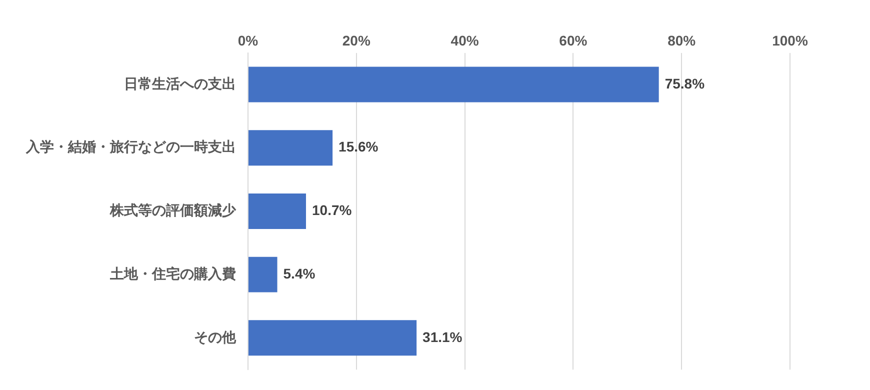 This screenshot has width=870, height=390. What do you see at coordinates (356, 40) in the screenshot?
I see `x-tick-label: 20%` at bounding box center [356, 40].